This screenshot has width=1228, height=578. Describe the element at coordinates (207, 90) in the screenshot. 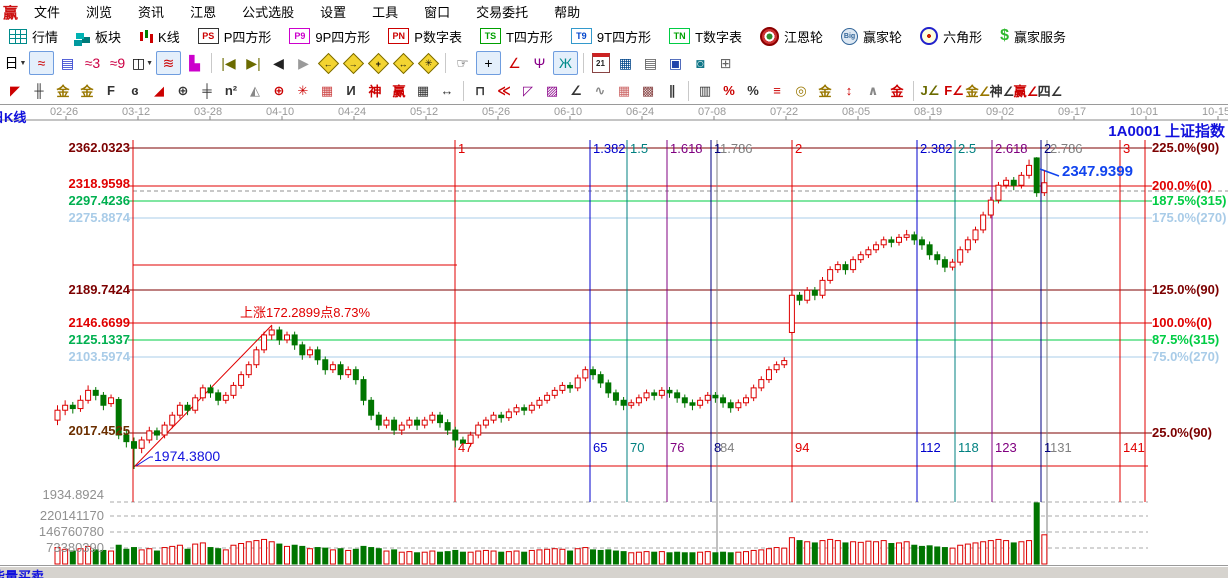

I see `tick-ruler-icon: ╪` at that location.